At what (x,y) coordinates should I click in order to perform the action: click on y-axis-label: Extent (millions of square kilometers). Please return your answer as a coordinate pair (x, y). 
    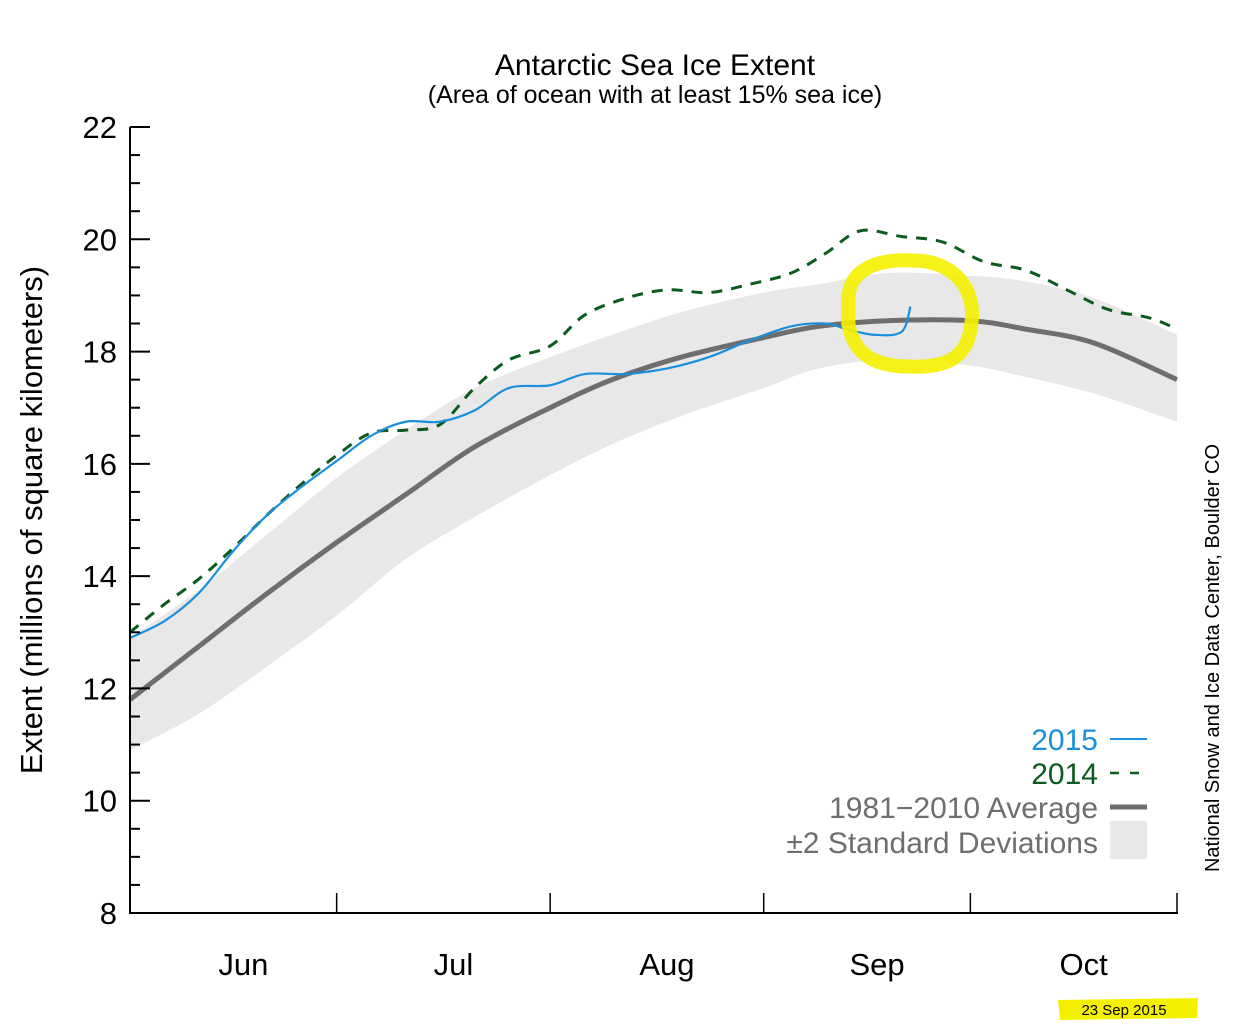
    Looking at the image, I should click on (31, 520).